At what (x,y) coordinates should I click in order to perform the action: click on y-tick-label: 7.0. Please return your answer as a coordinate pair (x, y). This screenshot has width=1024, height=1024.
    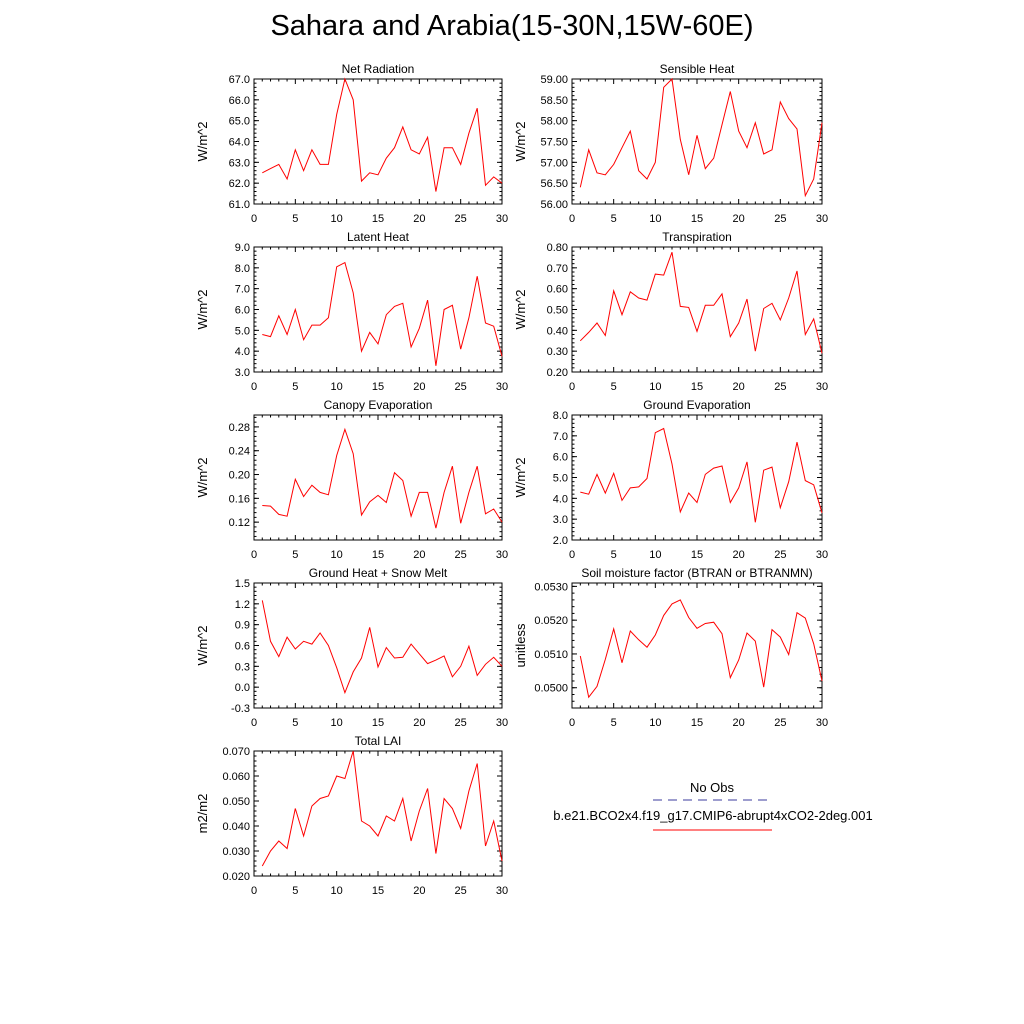
    Looking at the image, I should click on (242, 290).